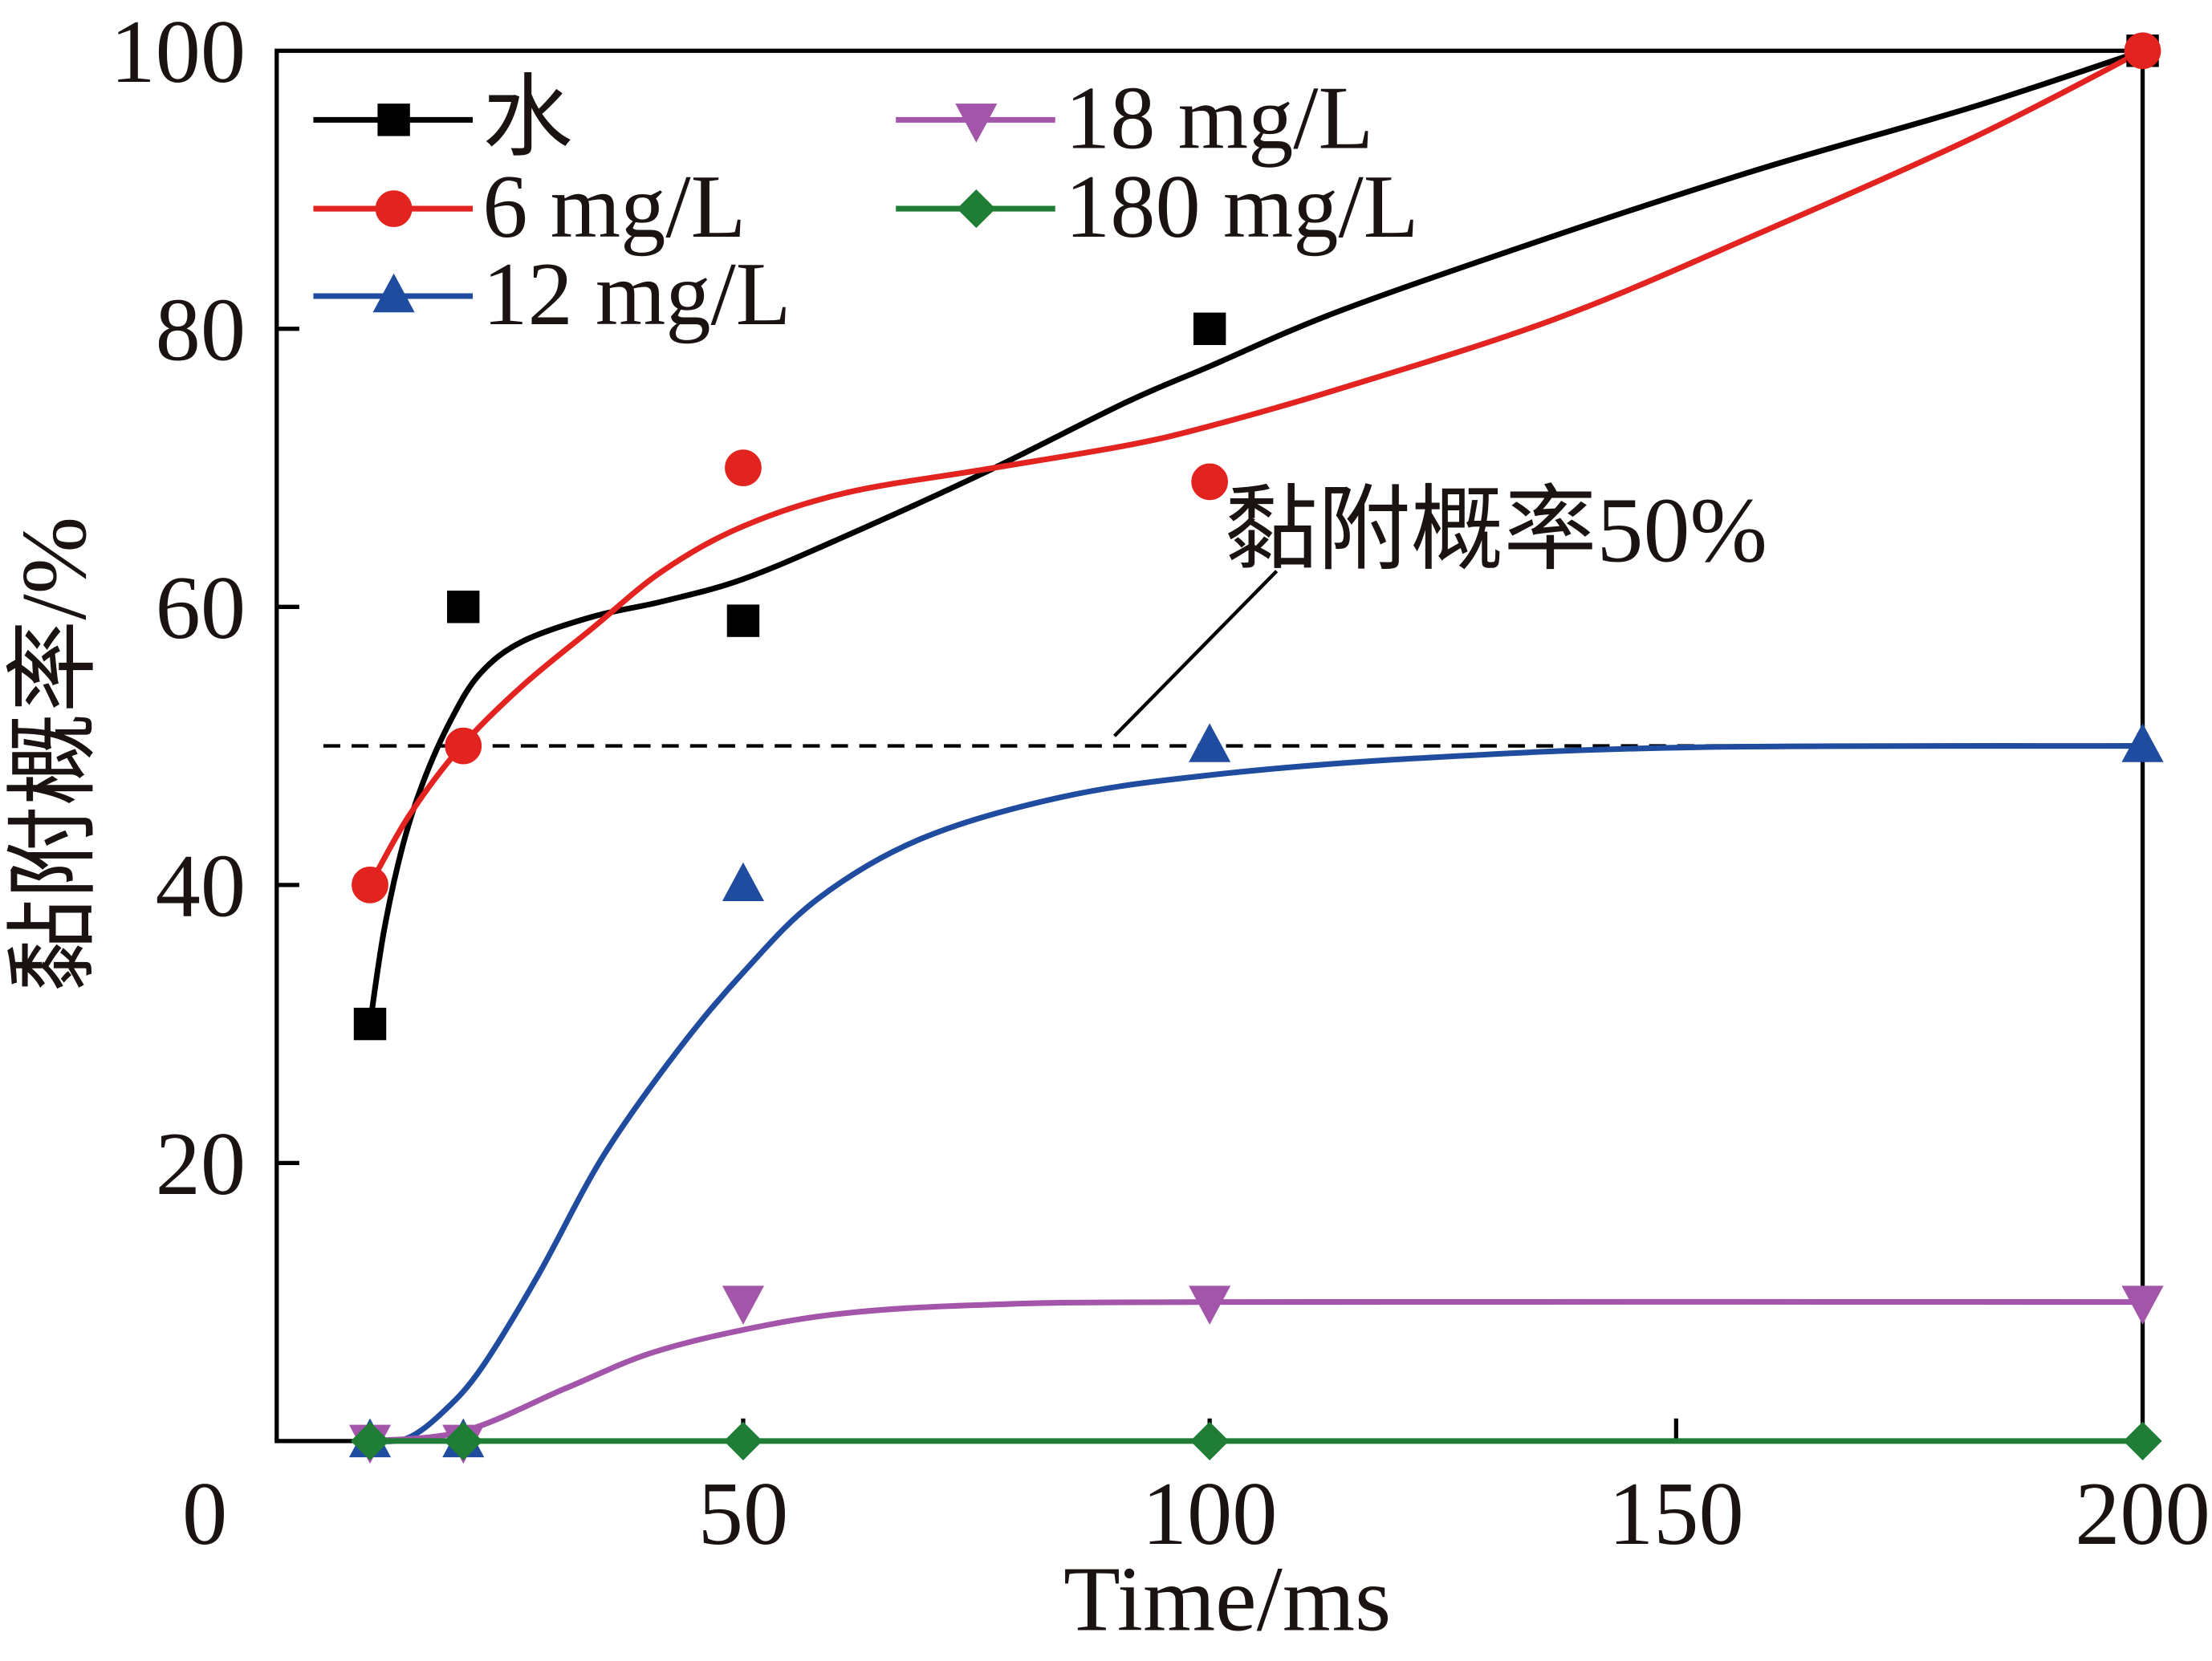  Describe the element at coordinates (55, 755) in the screenshot. I see `y-axis-title: 黏附概率/%` at that location.